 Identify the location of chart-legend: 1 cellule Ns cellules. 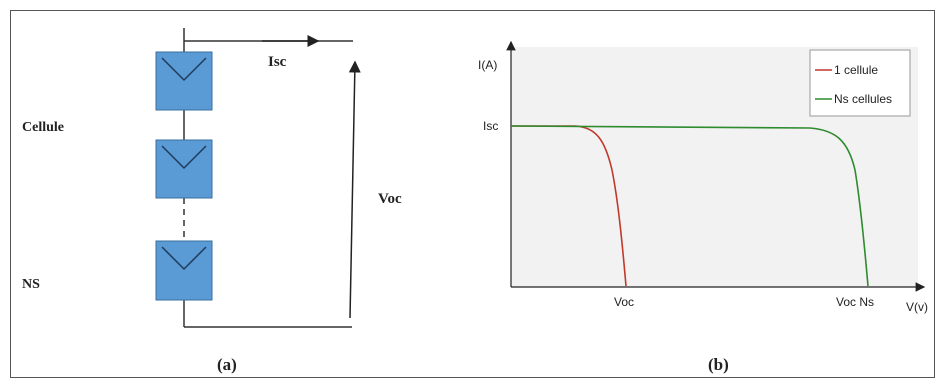
(860, 83).